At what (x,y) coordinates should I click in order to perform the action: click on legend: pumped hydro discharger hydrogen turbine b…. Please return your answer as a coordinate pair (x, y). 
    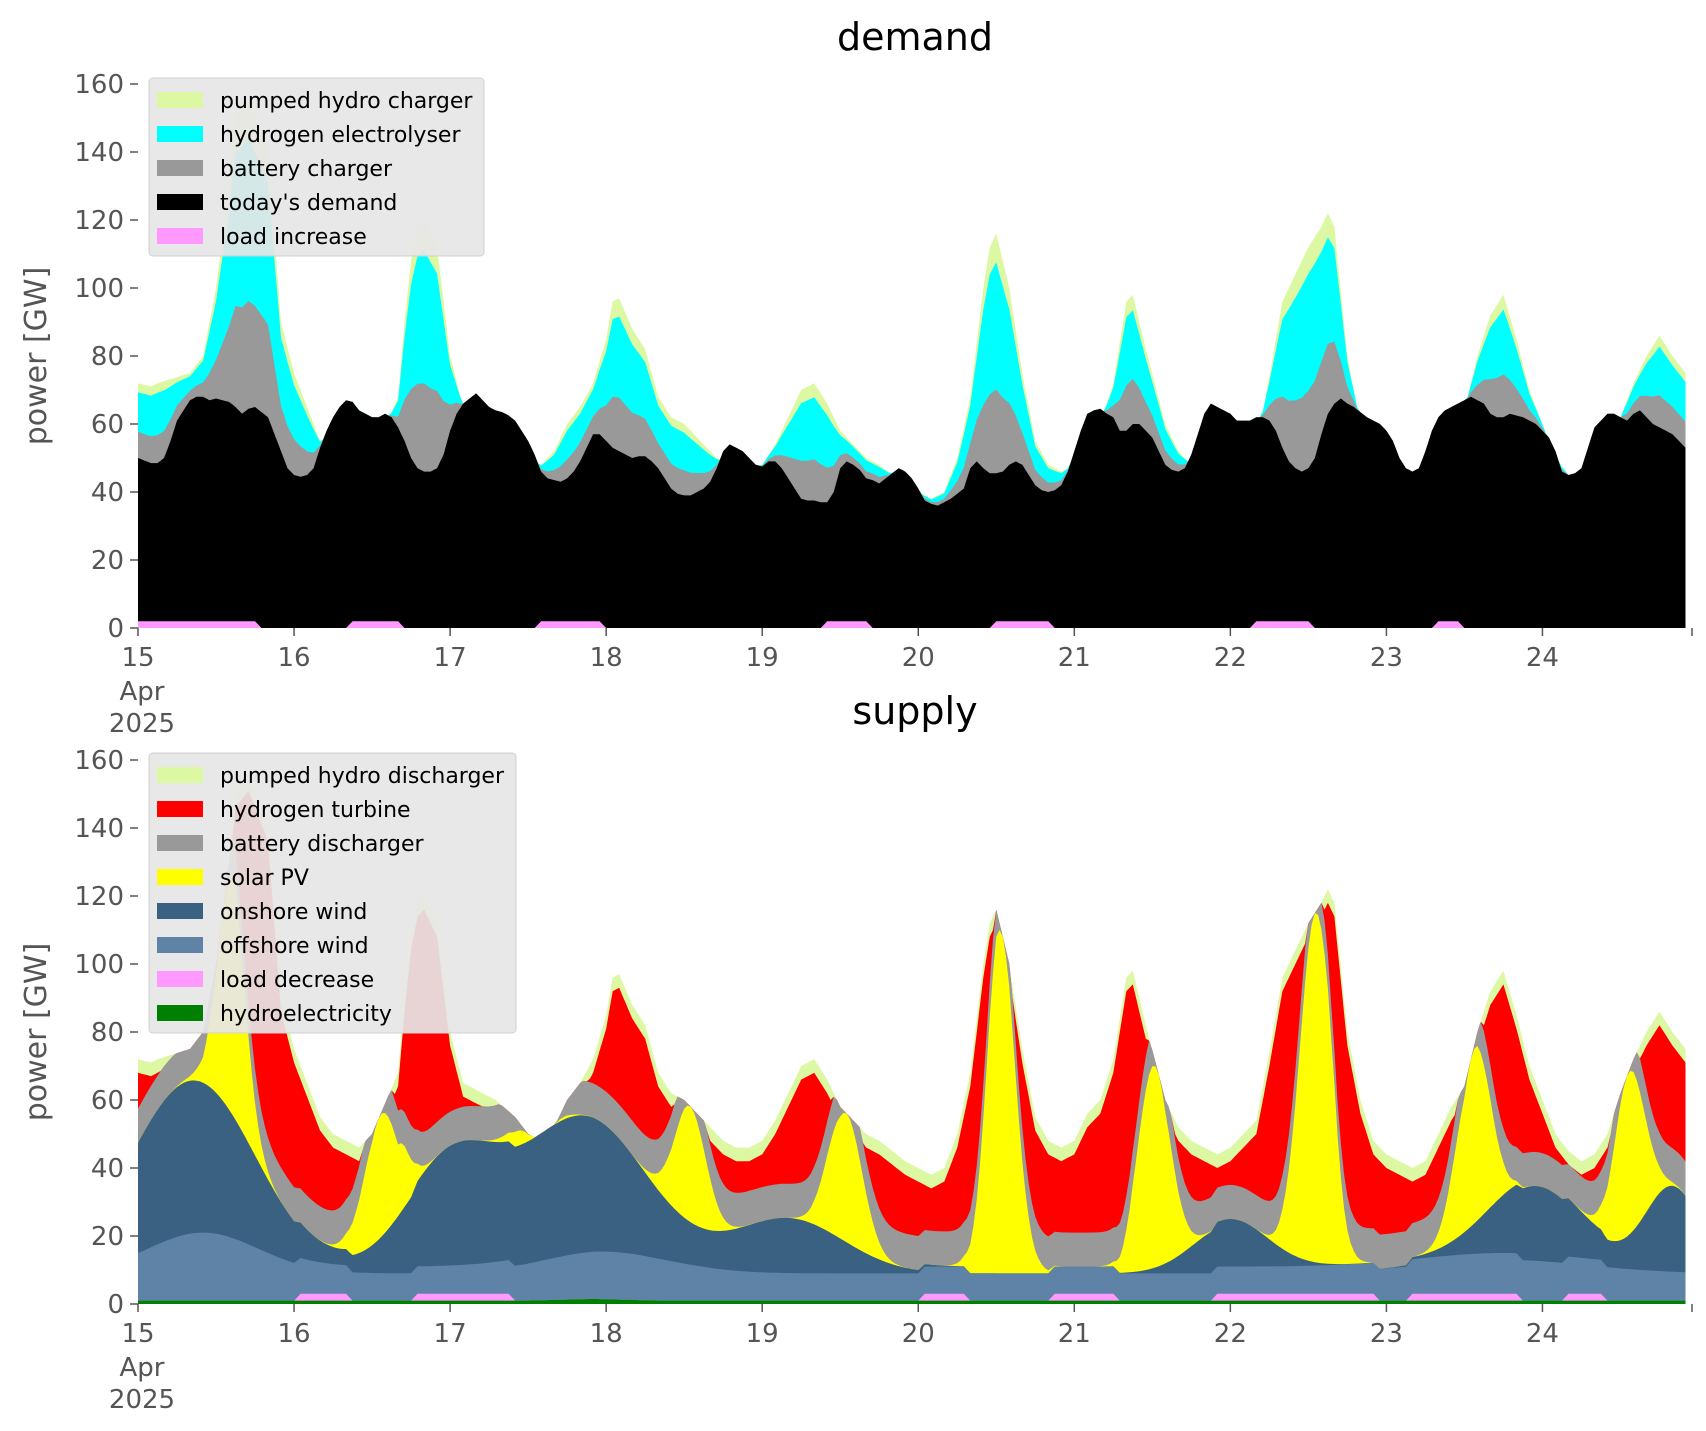
    Looking at the image, I should click on (332, 893).